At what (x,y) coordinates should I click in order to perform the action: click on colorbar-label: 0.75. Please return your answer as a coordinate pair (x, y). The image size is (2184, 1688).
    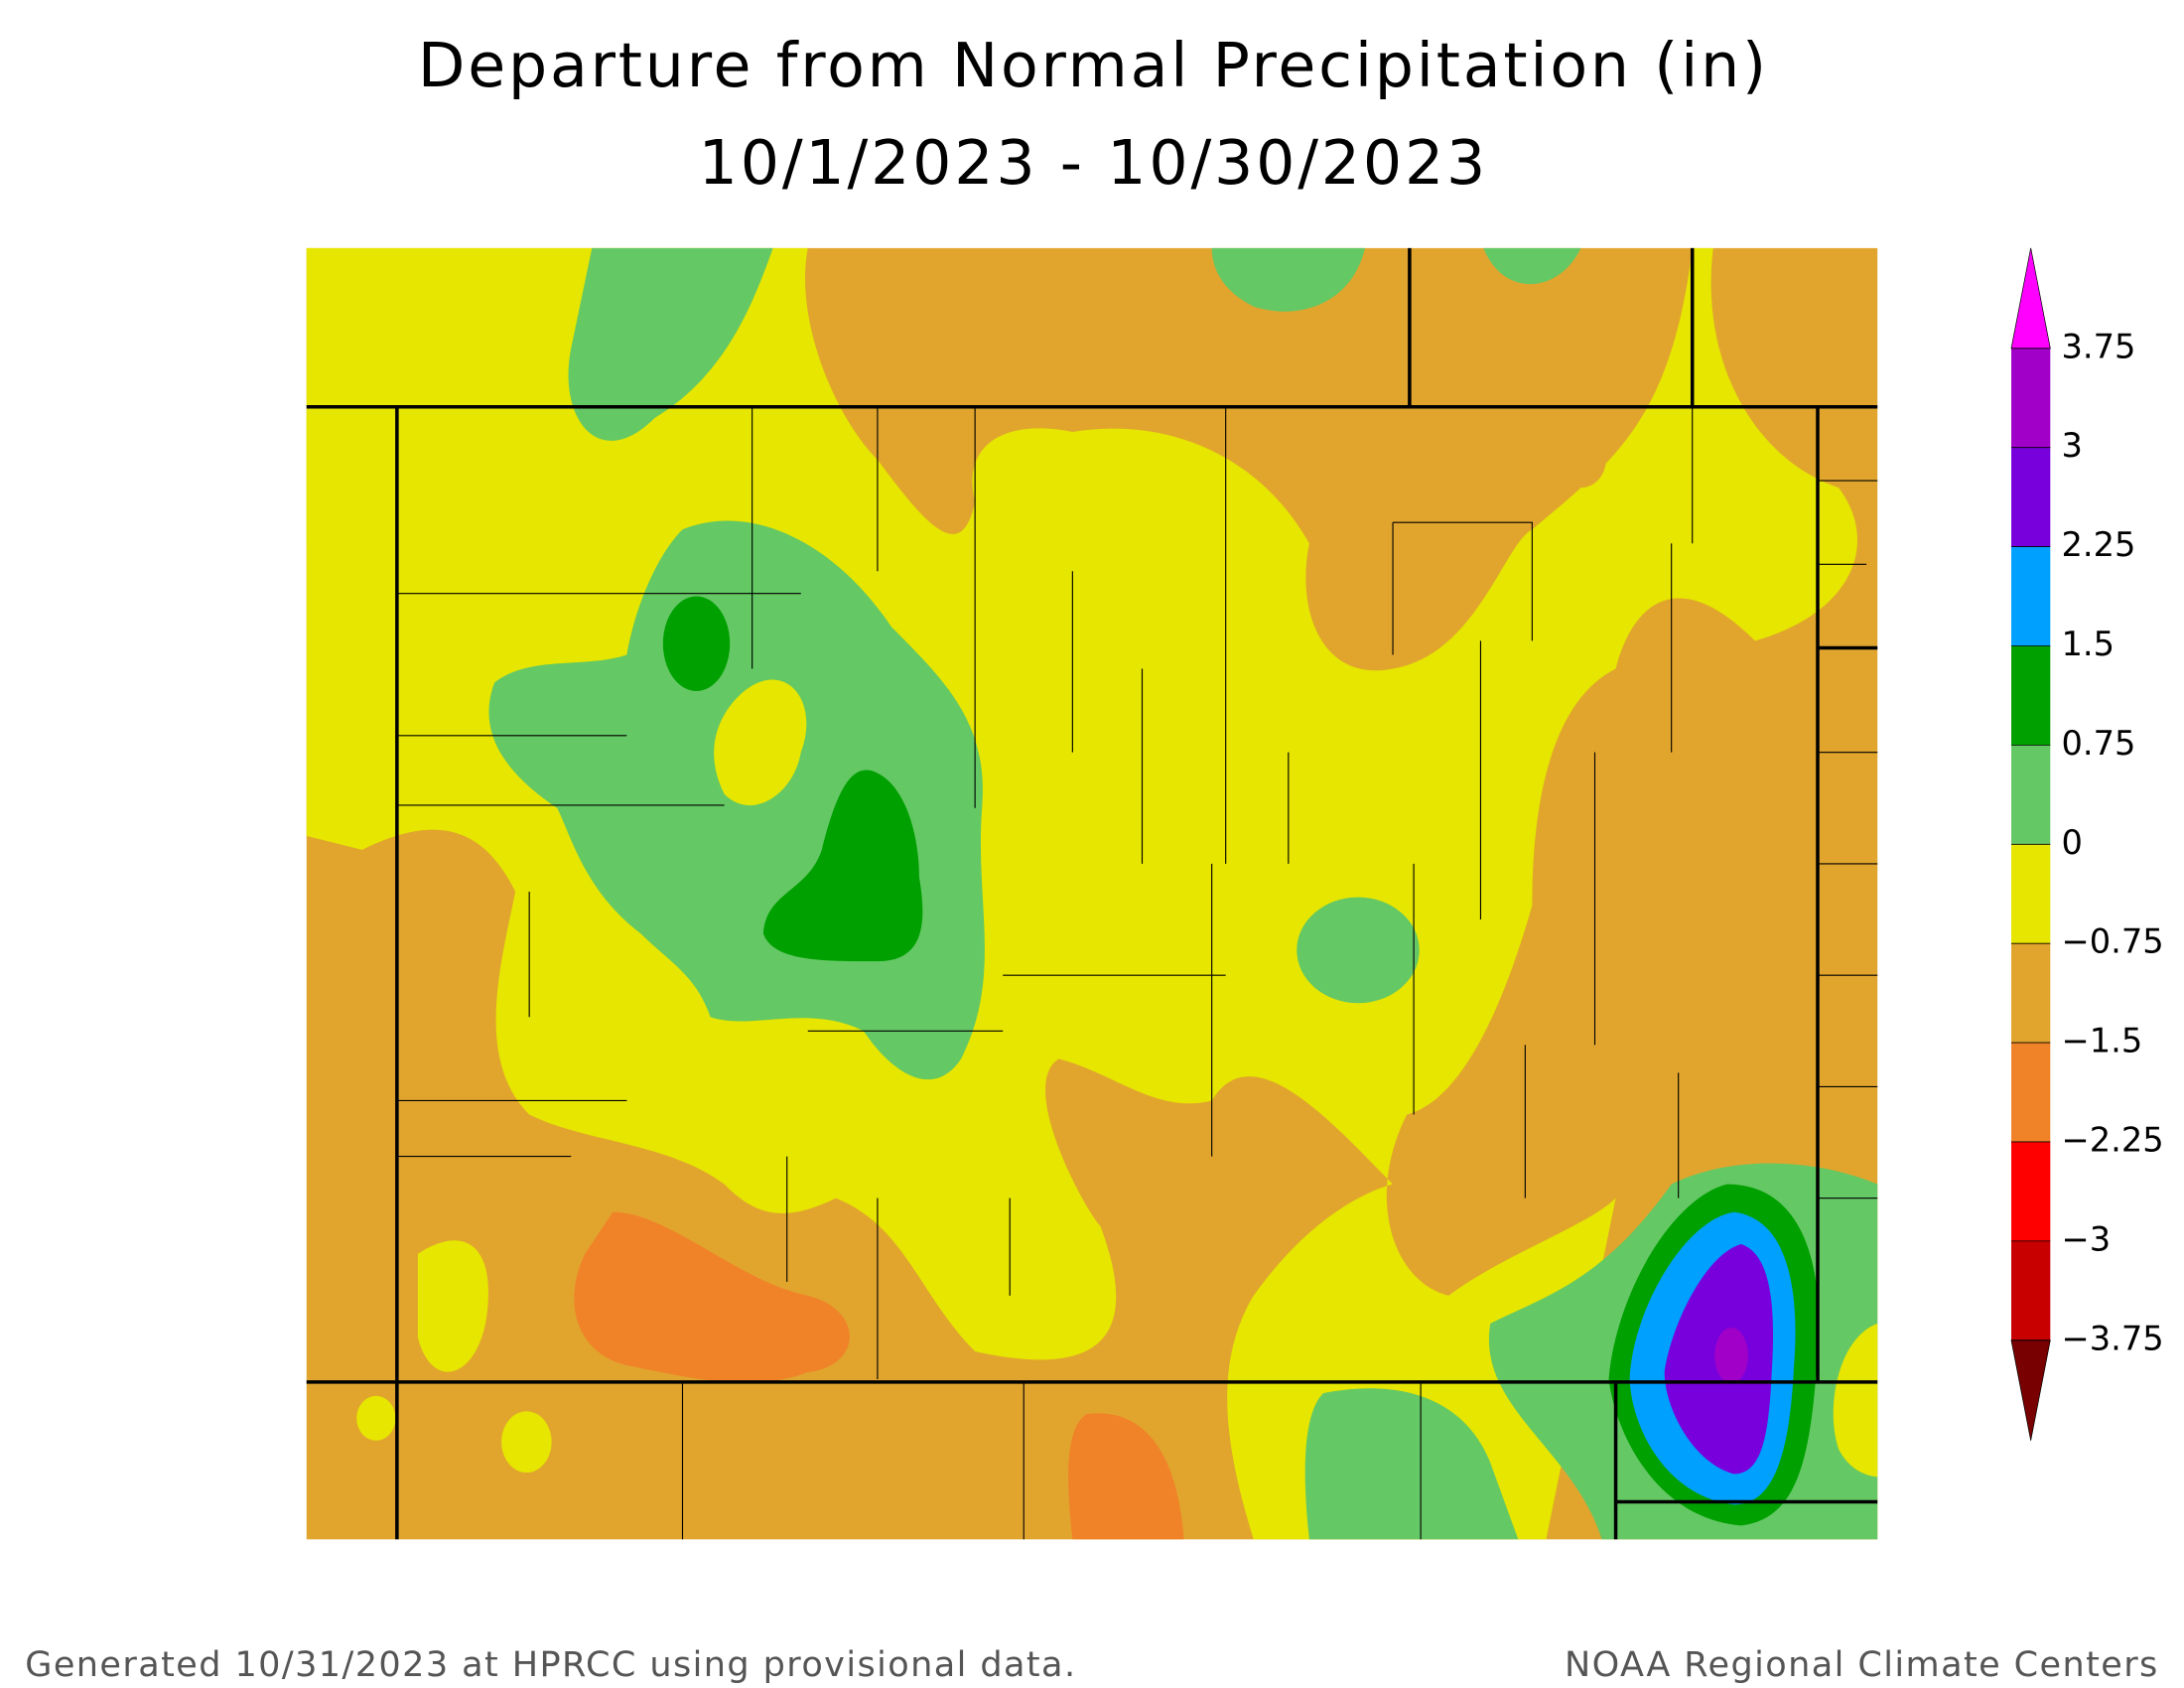
    Looking at the image, I should click on (2099, 743).